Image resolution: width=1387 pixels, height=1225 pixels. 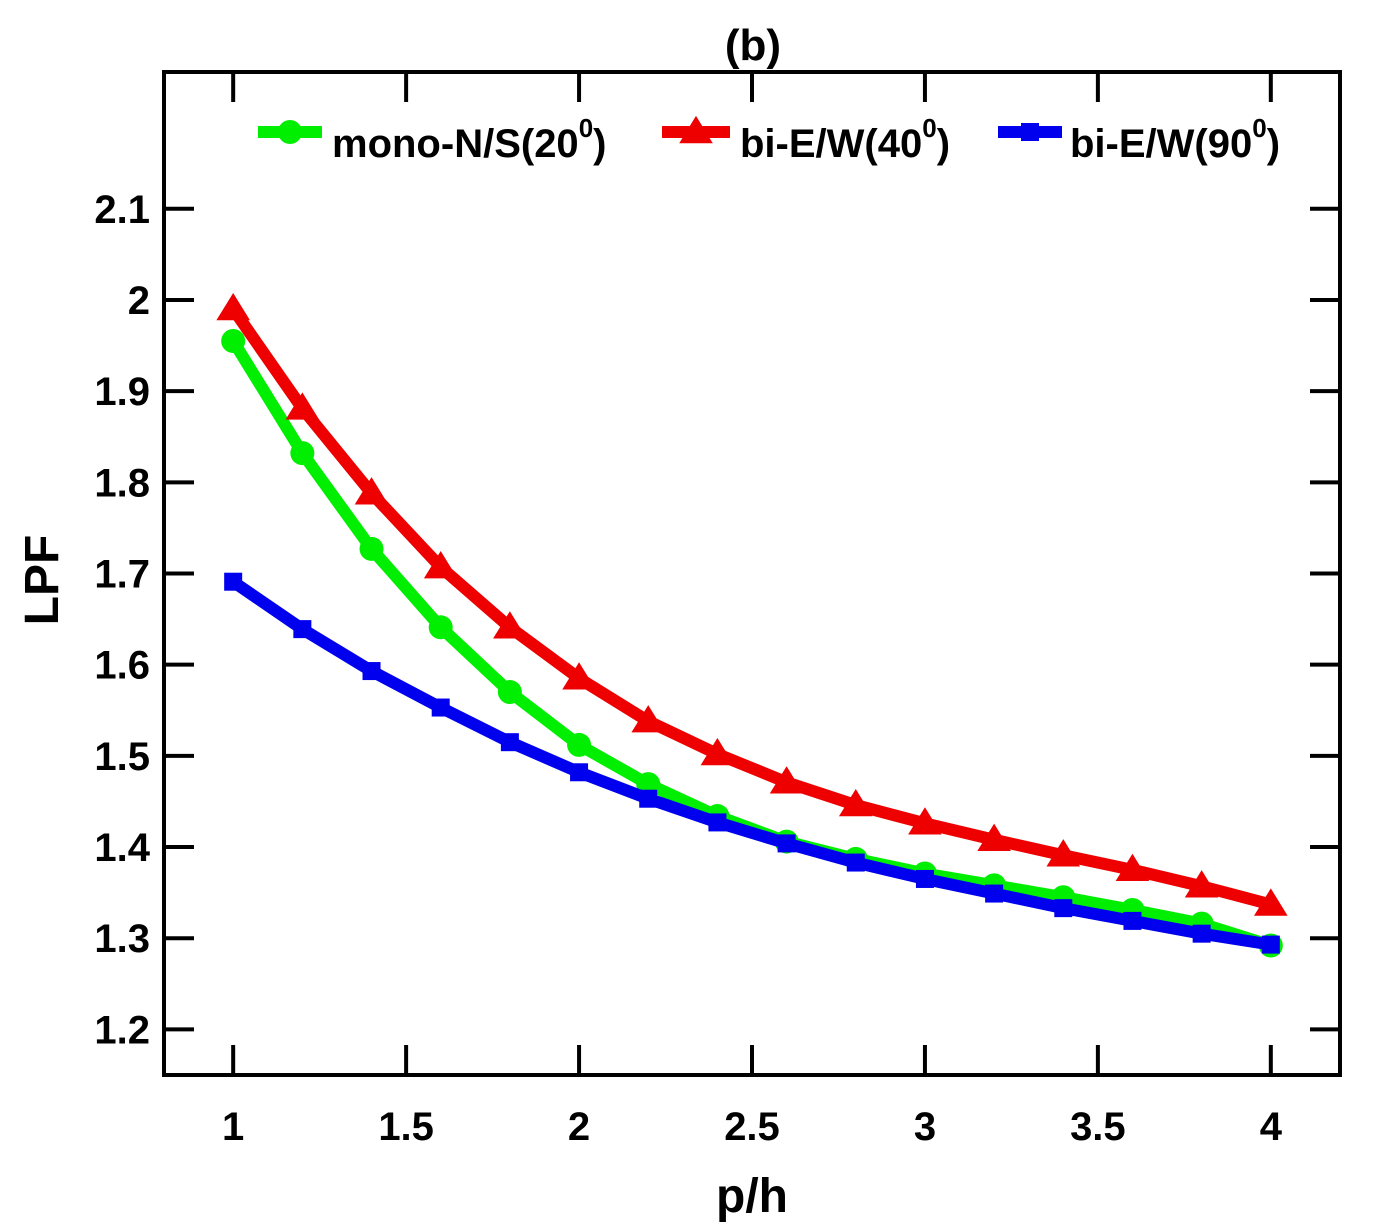 I want to click on y-tick-label: 1.4, so click(x=122, y=848).